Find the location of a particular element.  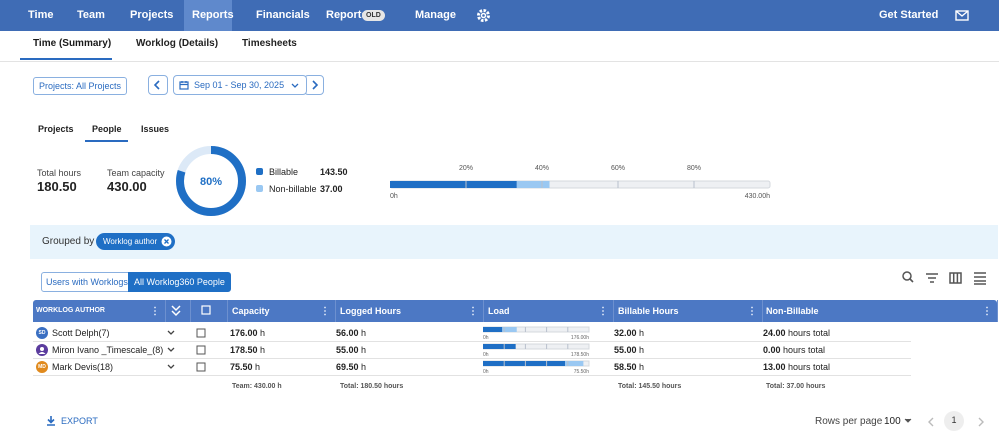

column-header: WORKLOG AUTHOR is located at coordinates (70, 310).